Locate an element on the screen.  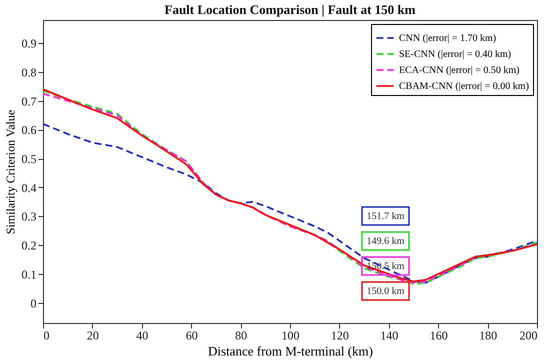
x-tick-label: 200 is located at coordinates (529, 335).